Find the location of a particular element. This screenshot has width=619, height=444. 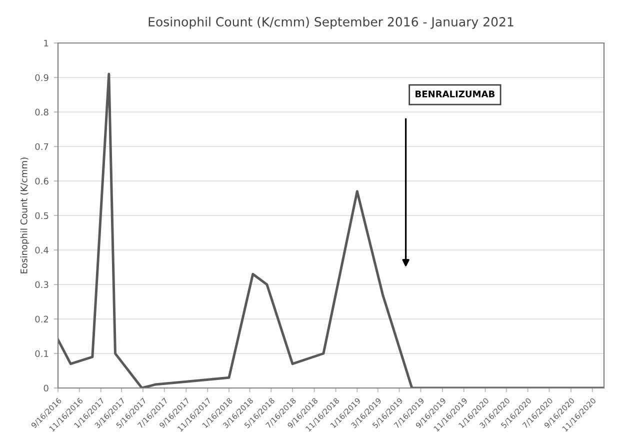

y-tick-label: 0.1 is located at coordinates (41, 354).